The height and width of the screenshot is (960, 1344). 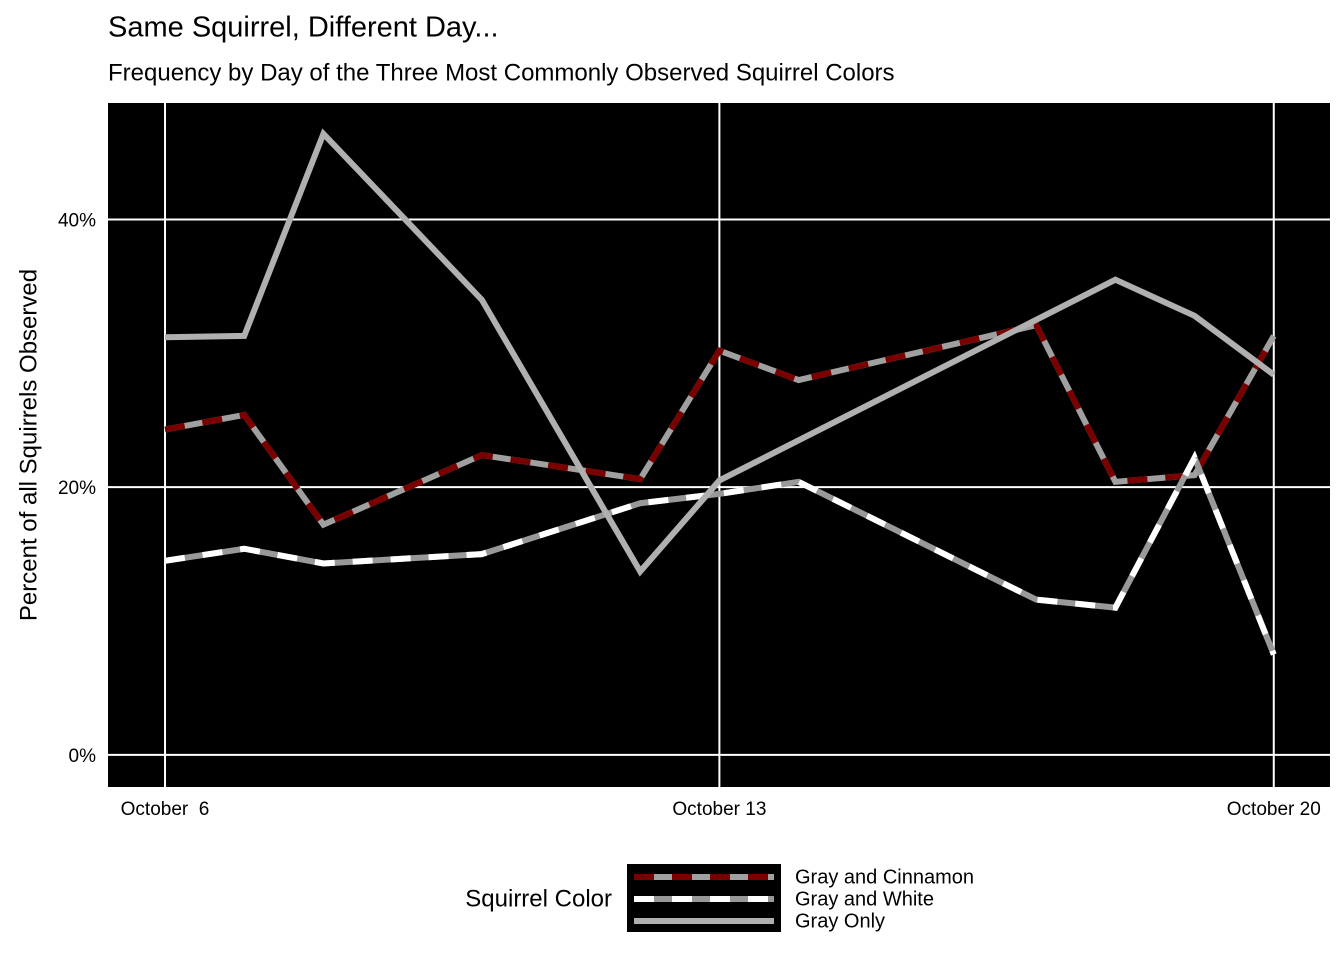 I want to click on y-axis-label: Percent of all Squirrels Observed, so click(x=28, y=445).